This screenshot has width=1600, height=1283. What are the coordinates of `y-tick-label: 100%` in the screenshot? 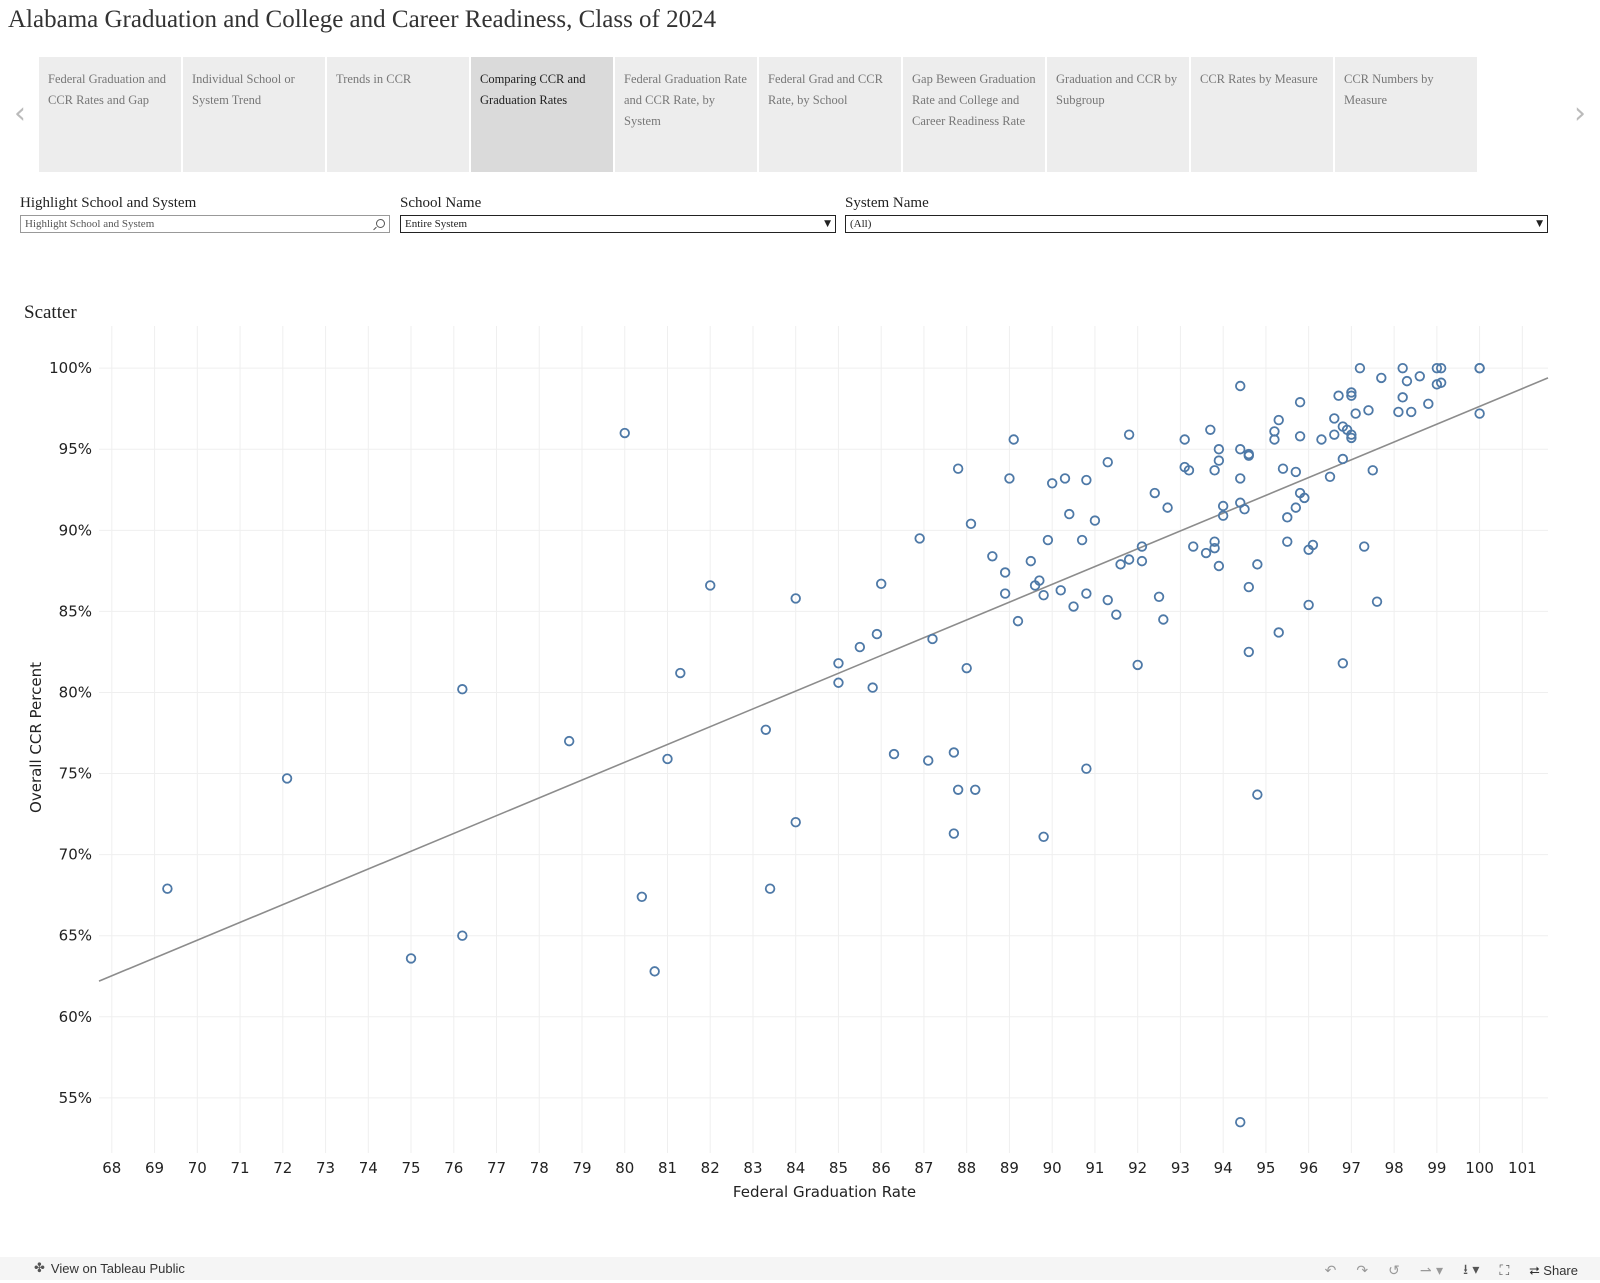 It's located at (70, 368).